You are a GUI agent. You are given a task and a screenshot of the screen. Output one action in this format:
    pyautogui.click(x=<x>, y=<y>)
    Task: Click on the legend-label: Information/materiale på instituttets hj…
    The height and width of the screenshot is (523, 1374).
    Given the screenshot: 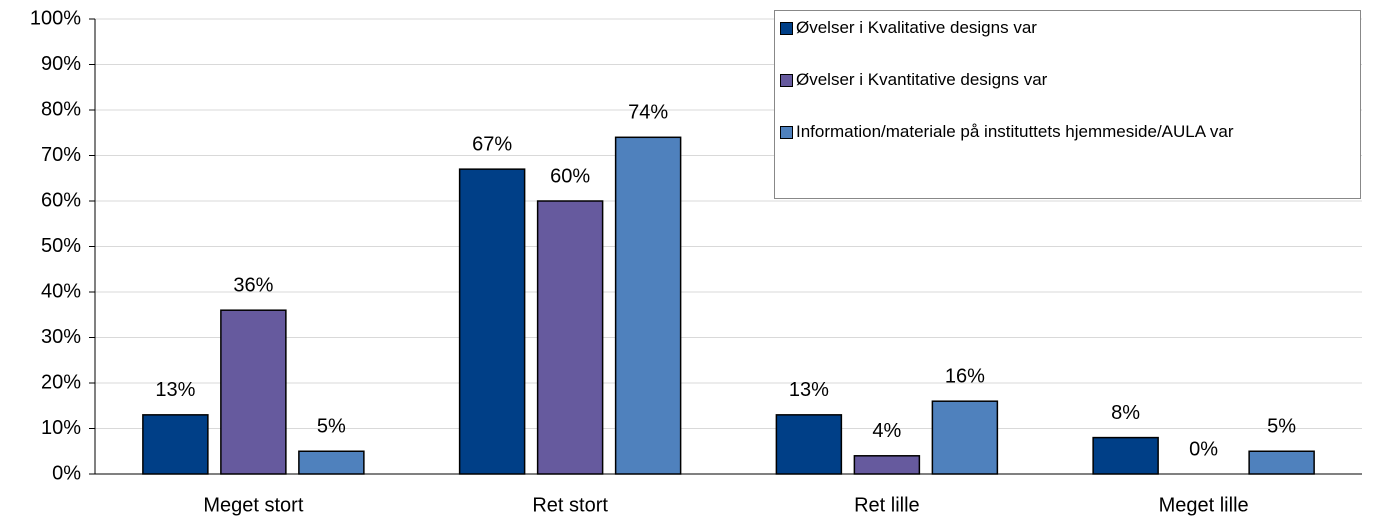 What is the action you would take?
    pyautogui.click(x=1015, y=131)
    